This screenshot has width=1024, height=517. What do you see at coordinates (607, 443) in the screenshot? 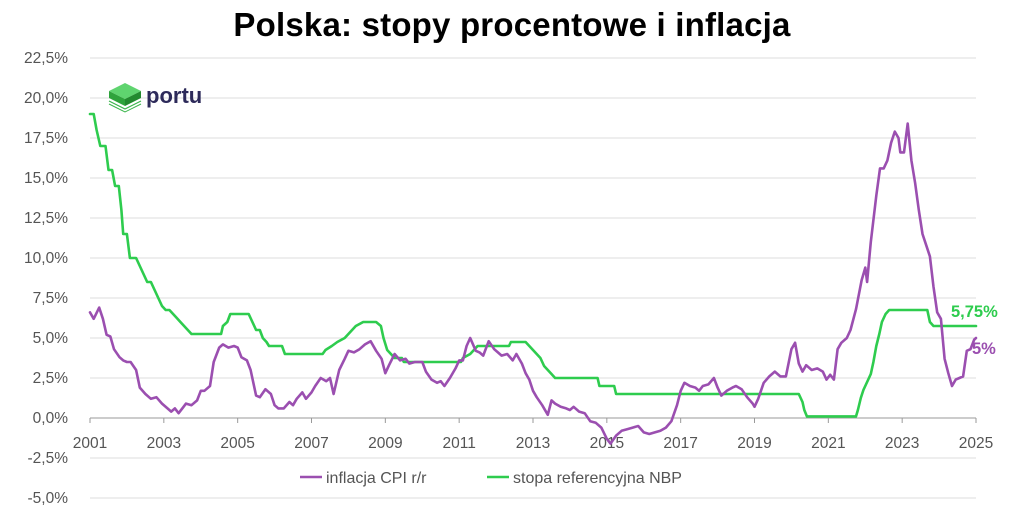
I see `x-tick-label: 2015` at bounding box center [607, 443].